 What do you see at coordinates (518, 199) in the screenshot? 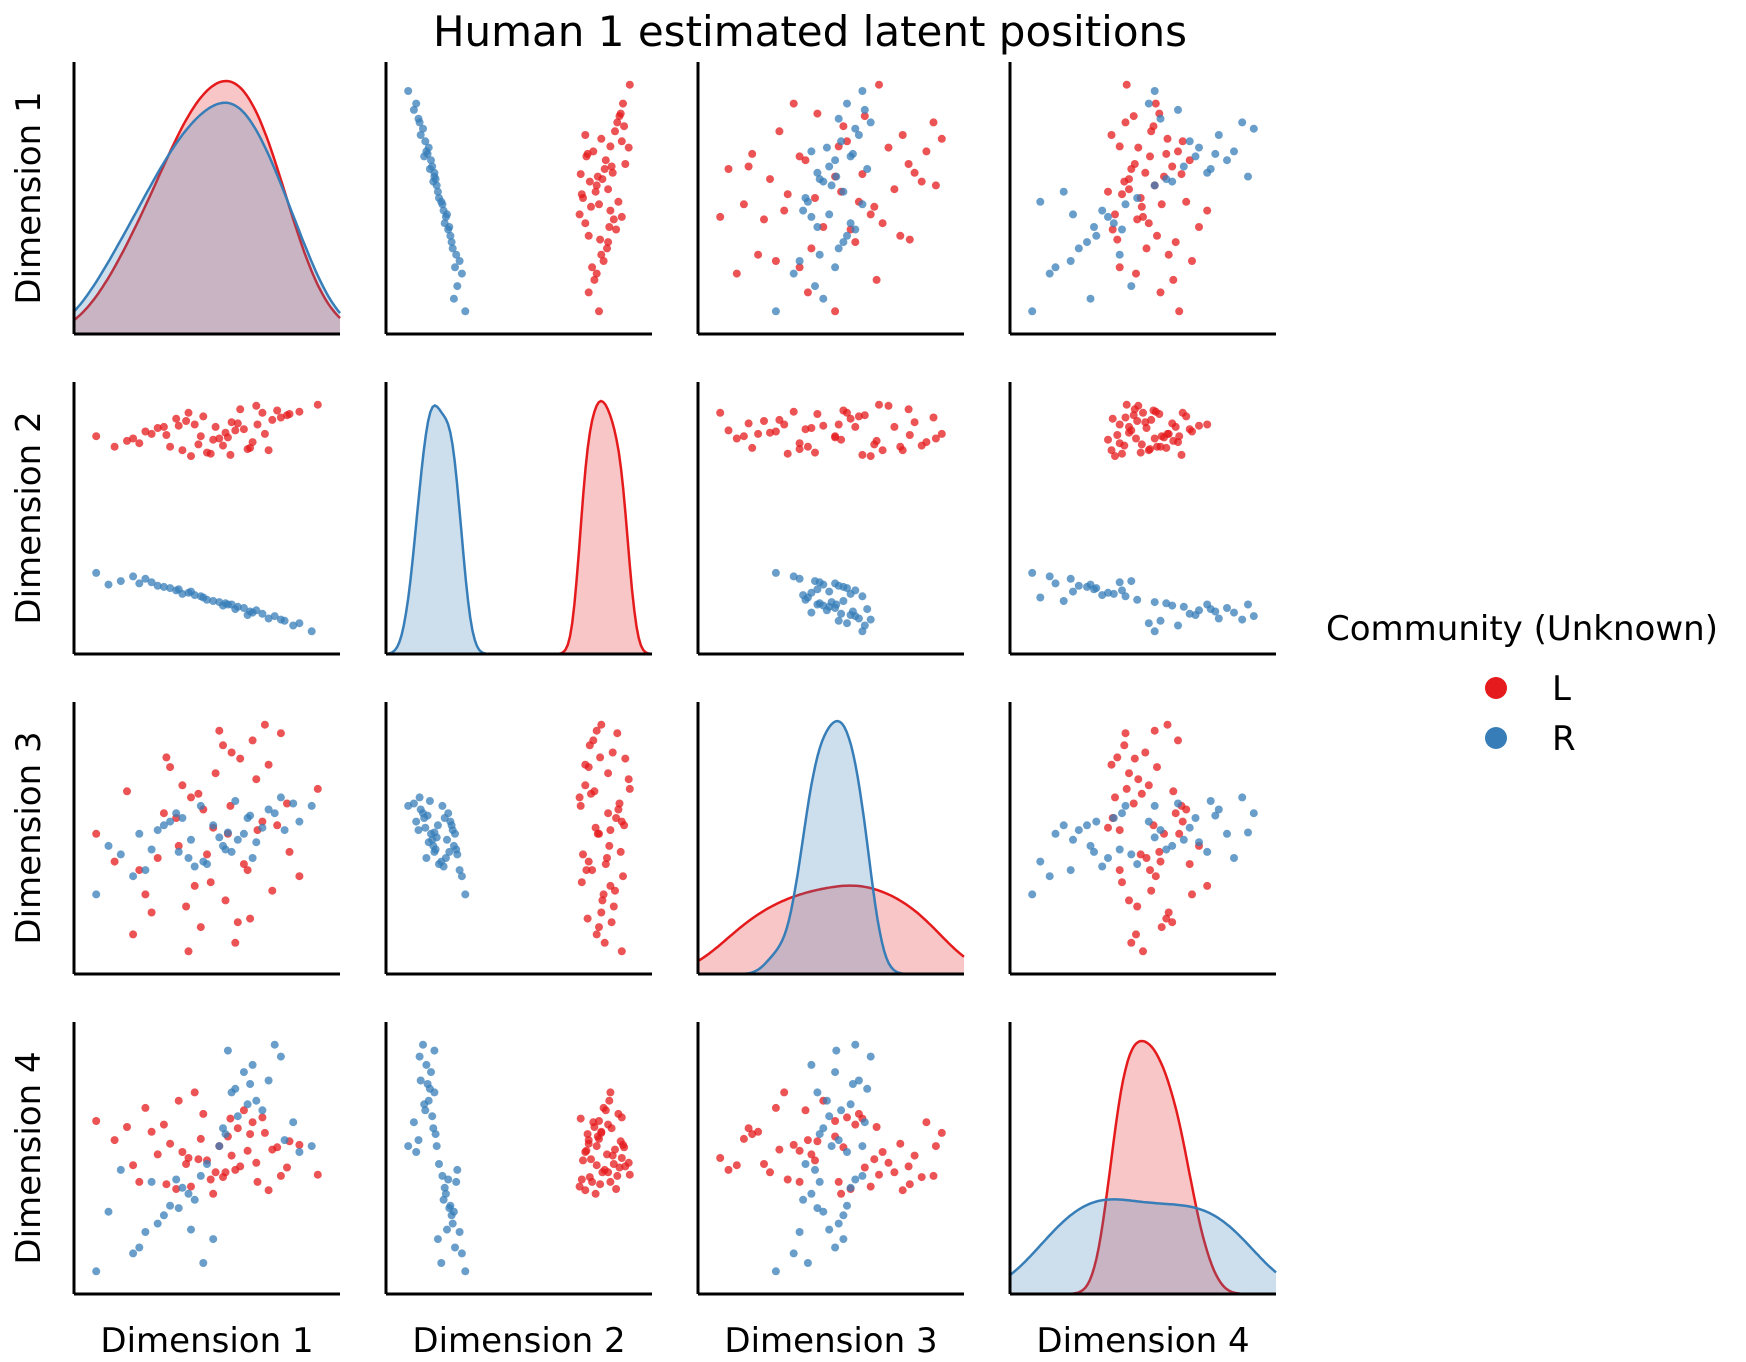
I see `panel-r1-c2` at bounding box center [518, 199].